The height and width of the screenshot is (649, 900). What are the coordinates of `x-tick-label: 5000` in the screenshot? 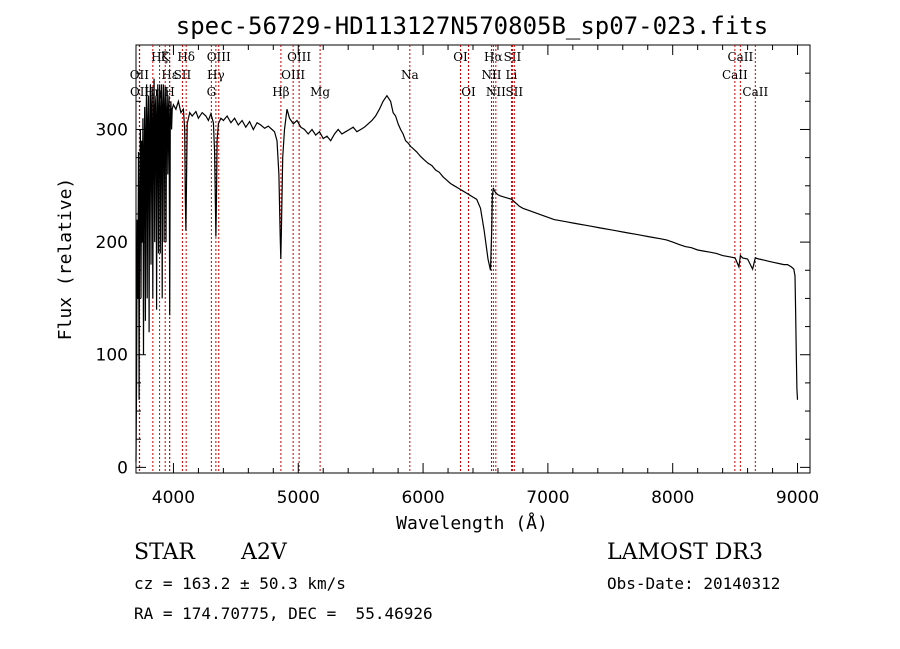 It's located at (298, 498).